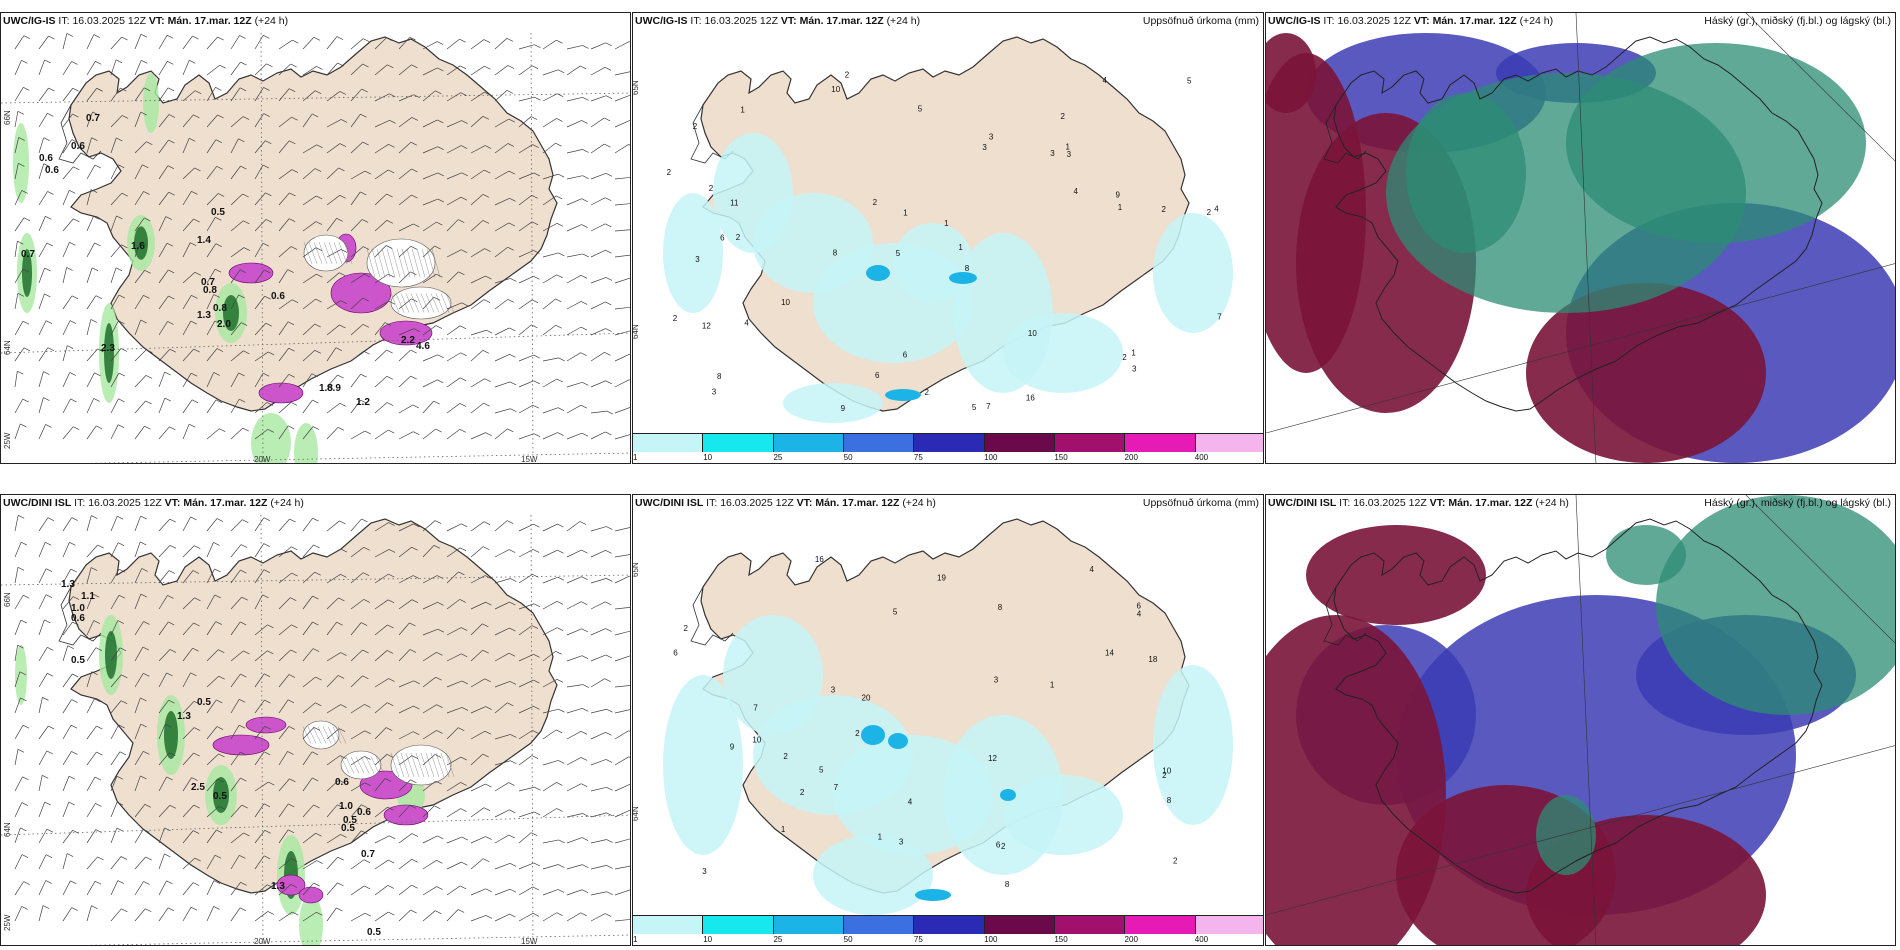 This screenshot has height=950, width=1900. What do you see at coordinates (334, 388) in the screenshot?
I see `wind-value-label: 8.9` at bounding box center [334, 388].